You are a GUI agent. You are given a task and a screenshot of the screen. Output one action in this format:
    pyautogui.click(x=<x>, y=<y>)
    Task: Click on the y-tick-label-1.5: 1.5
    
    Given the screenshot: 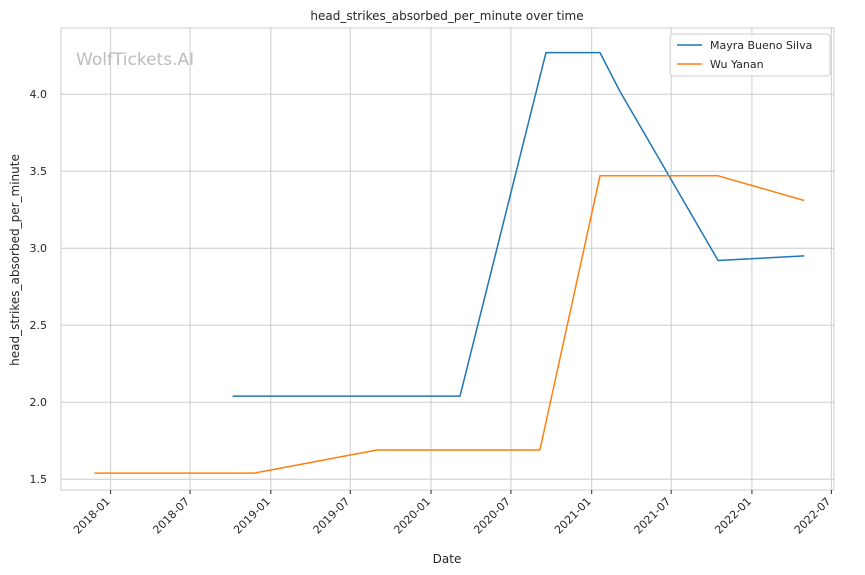 What is the action you would take?
    pyautogui.click(x=39, y=479)
    